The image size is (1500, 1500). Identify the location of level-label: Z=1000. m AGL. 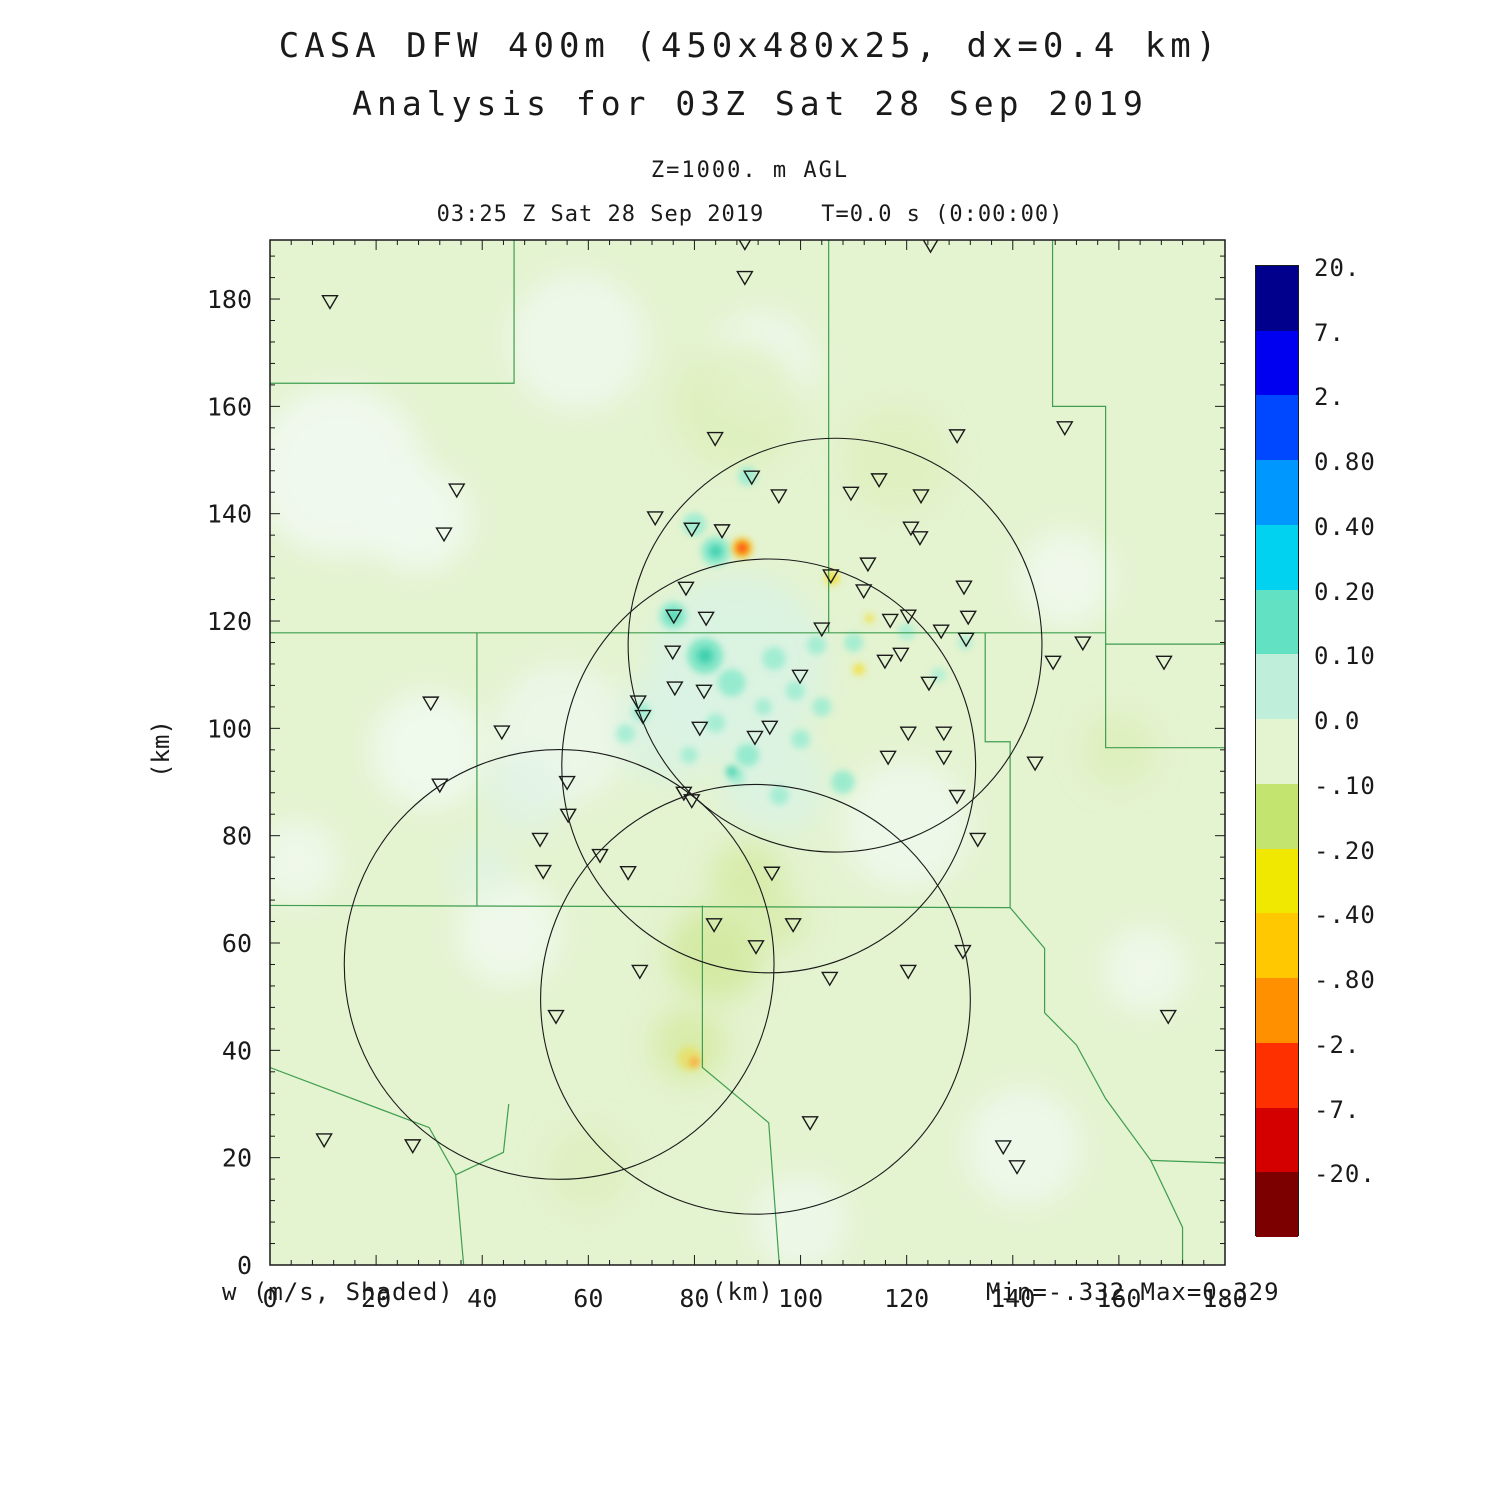
(750, 170).